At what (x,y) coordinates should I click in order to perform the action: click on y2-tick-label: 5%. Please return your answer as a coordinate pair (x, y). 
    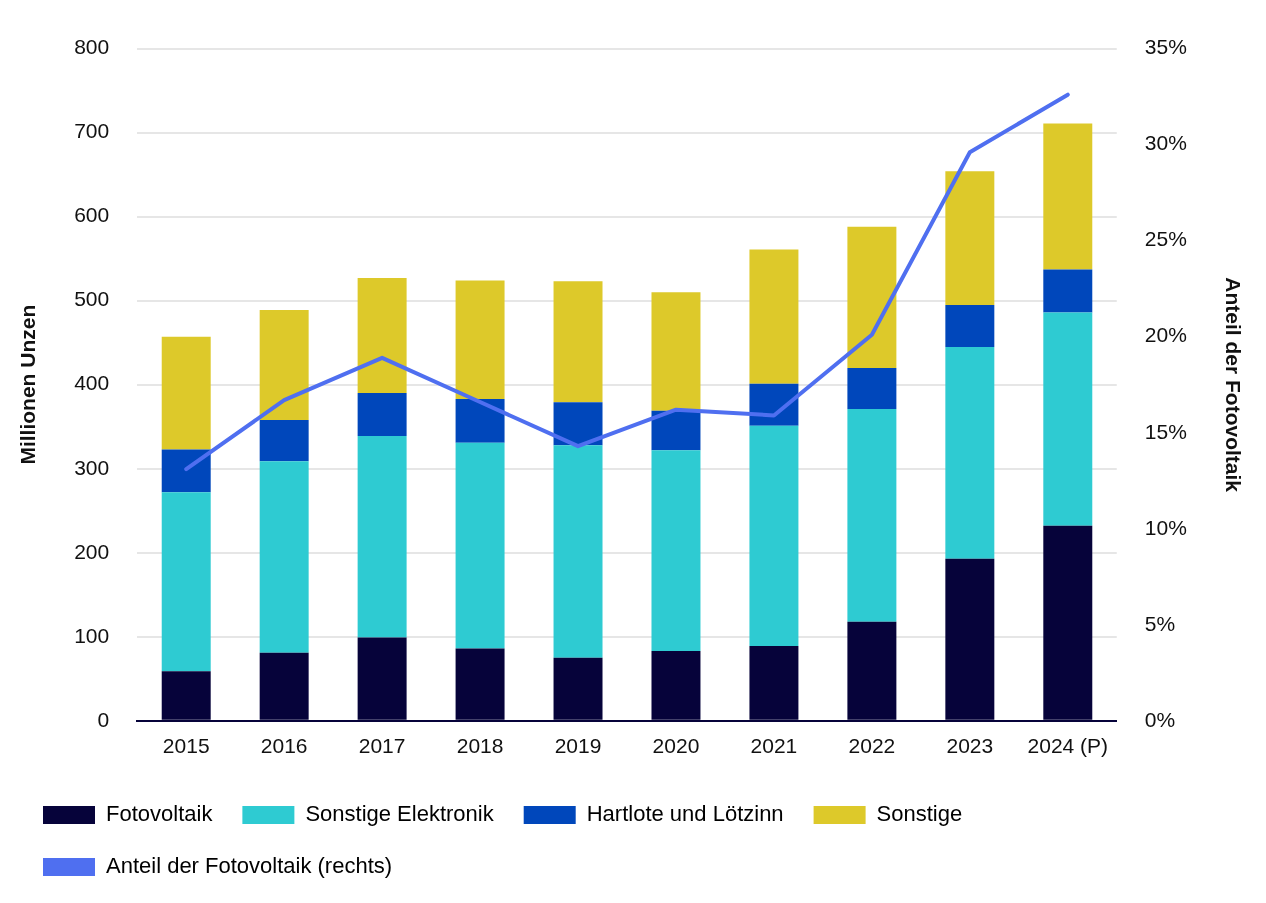
    Looking at the image, I should click on (1160, 623).